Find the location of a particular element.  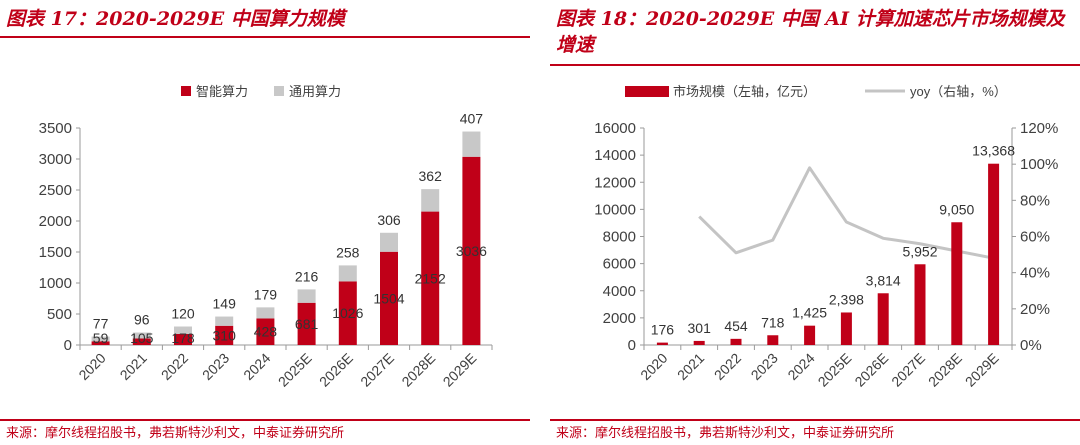

data-label-intelligent: 681 is located at coordinates (307, 324).